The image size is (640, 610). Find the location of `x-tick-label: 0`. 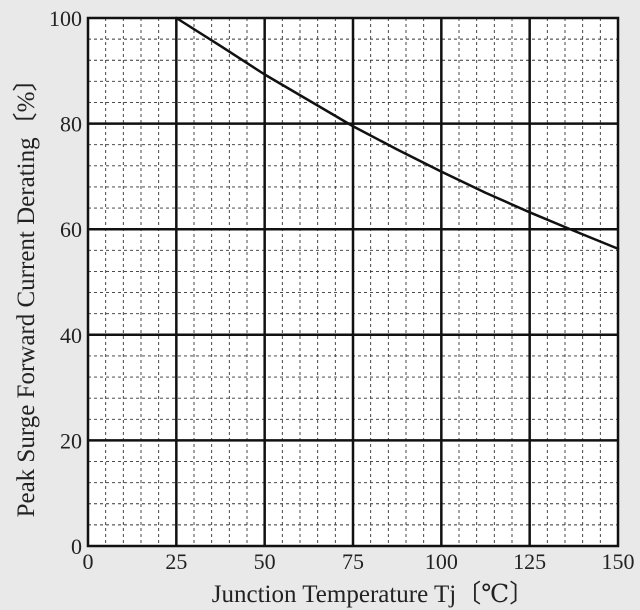

x-tick-label: 0 is located at coordinates (88, 561).